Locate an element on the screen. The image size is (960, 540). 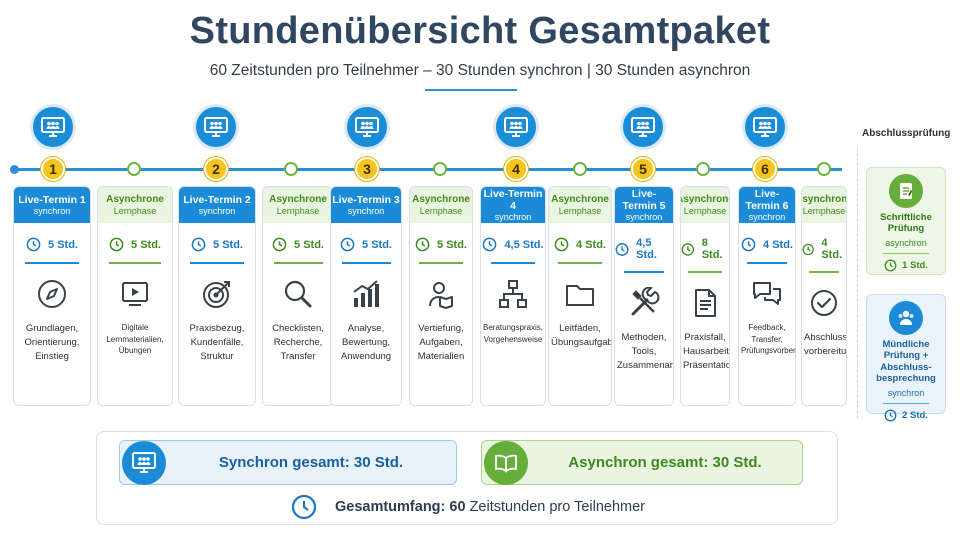
written-title-2: Prüfung is located at coordinates (906, 229).